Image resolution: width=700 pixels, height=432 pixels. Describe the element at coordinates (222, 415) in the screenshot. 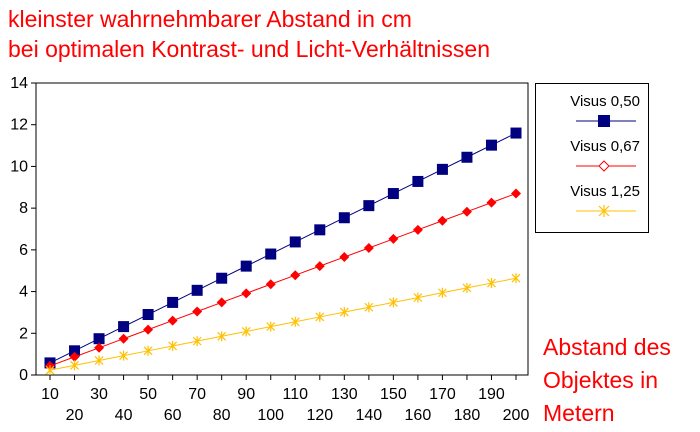

I see `x-tick-label: 80` at that location.